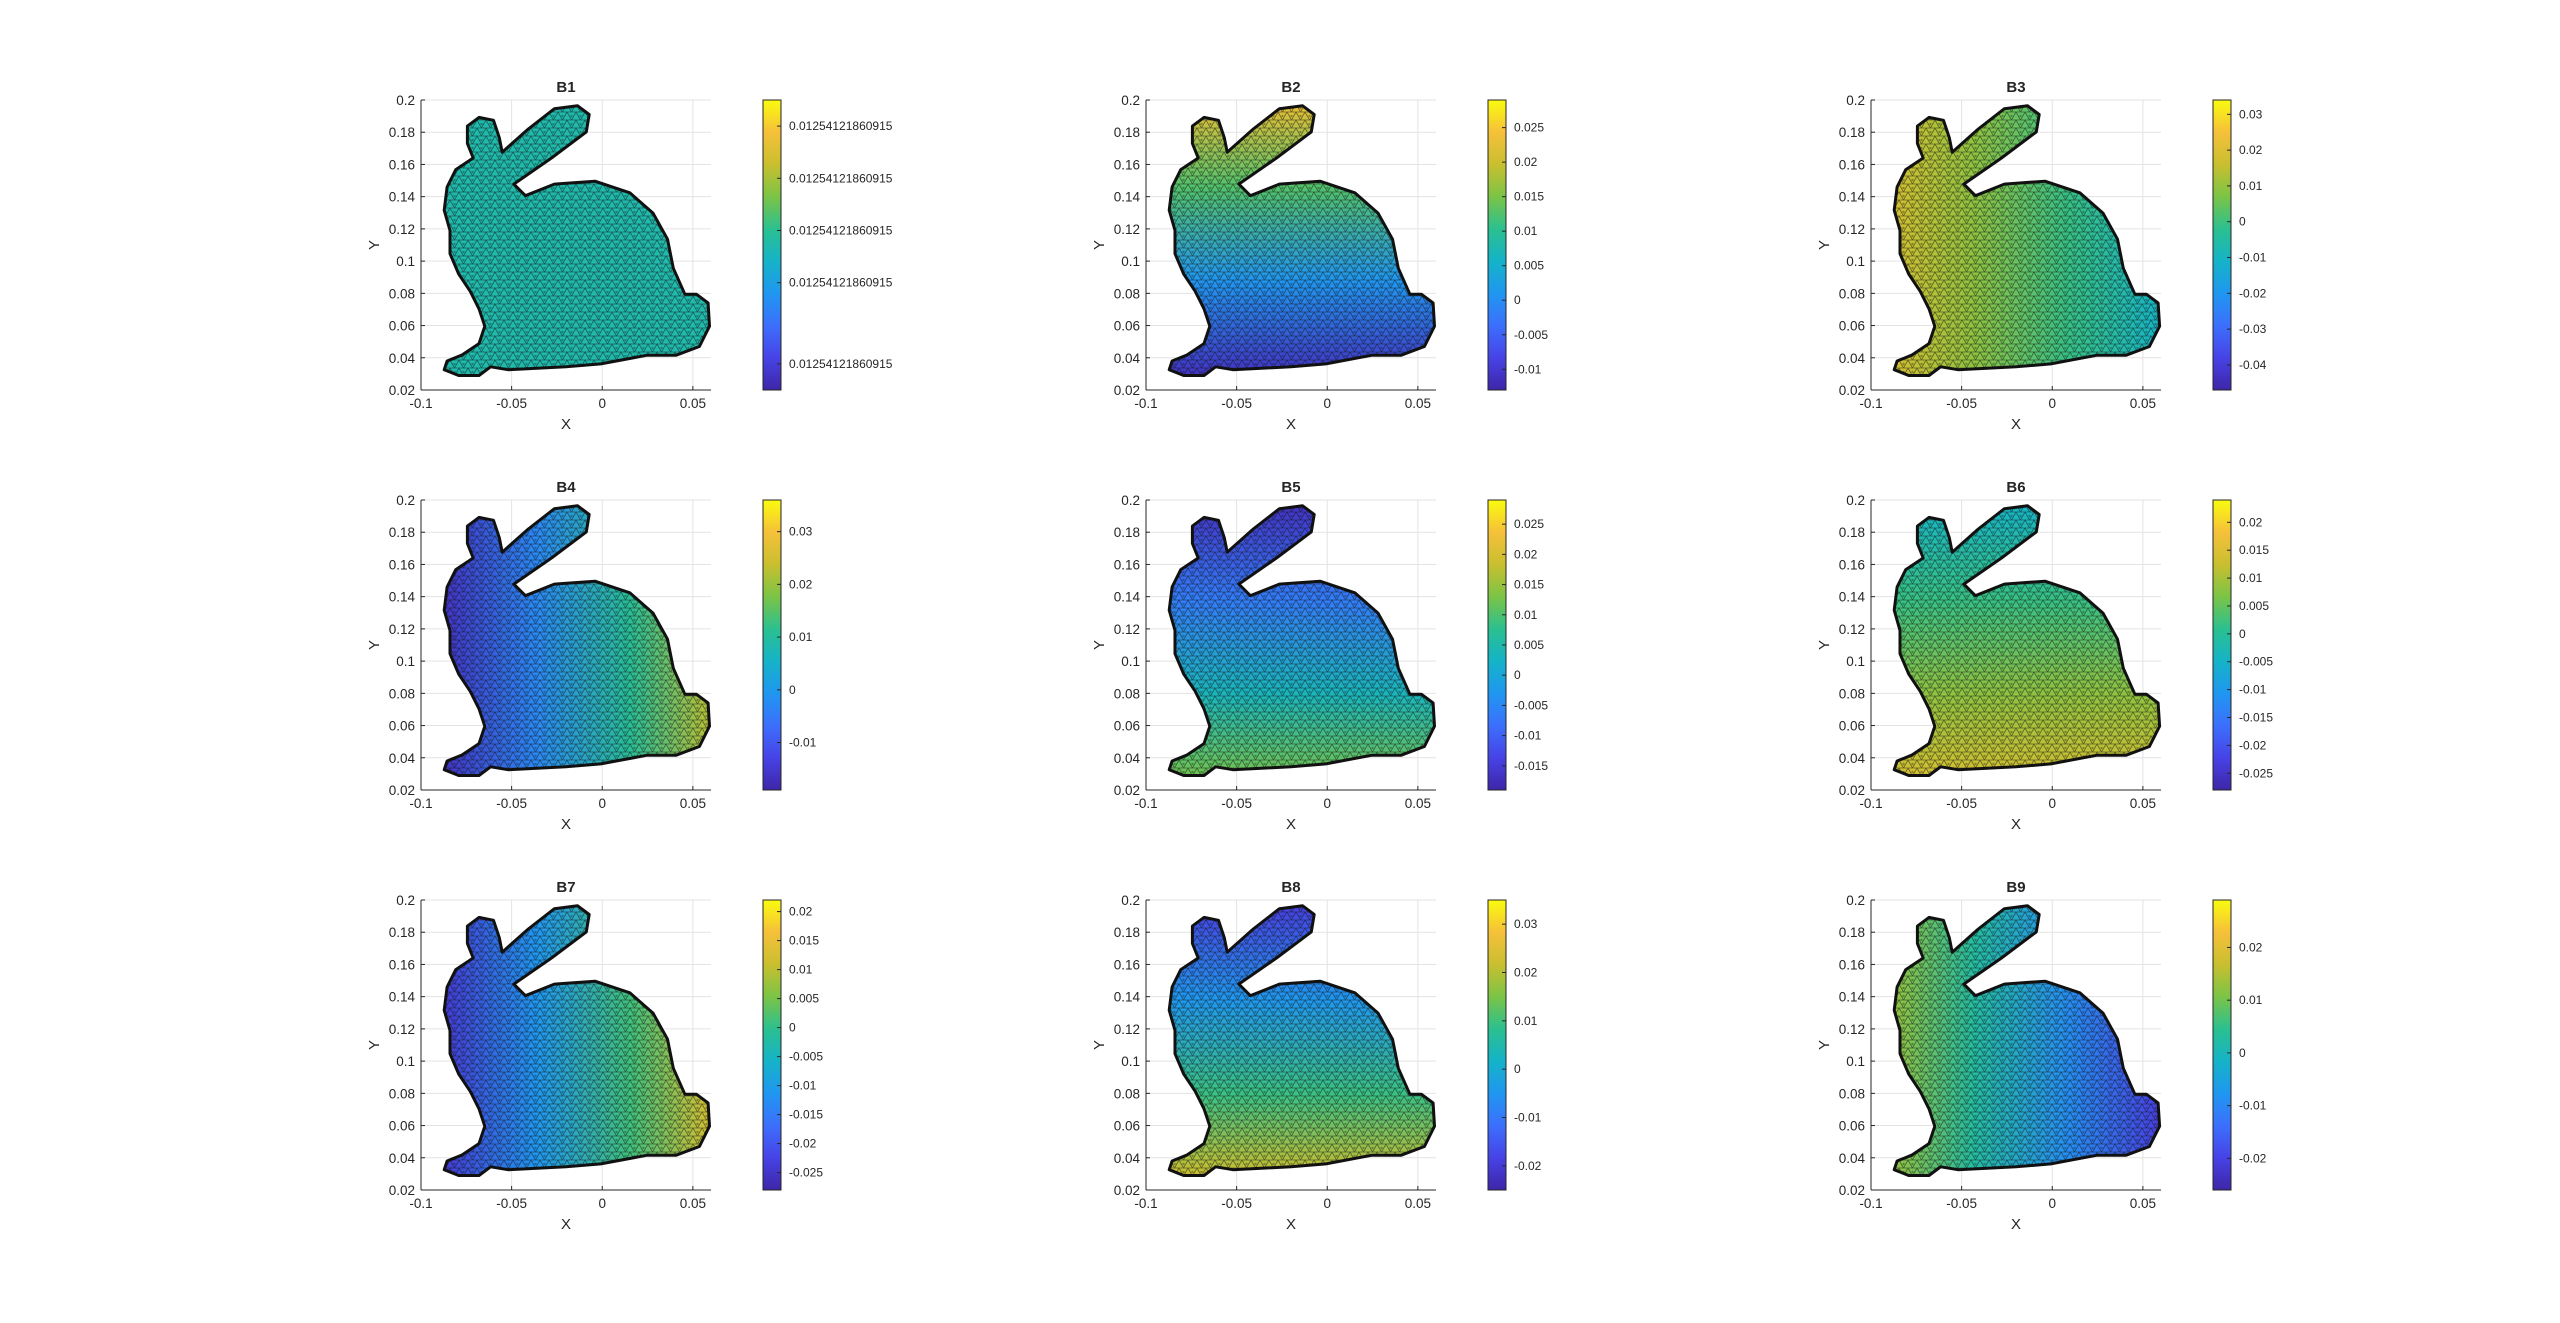  Describe the element at coordinates (405, 900) in the screenshot. I see `y-tick-label: 0.2` at that location.